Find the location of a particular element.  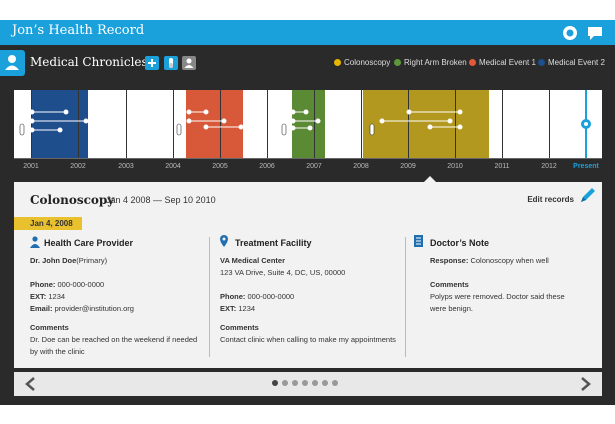

date-tag: Jan 4, 2008 is located at coordinates (48, 223).